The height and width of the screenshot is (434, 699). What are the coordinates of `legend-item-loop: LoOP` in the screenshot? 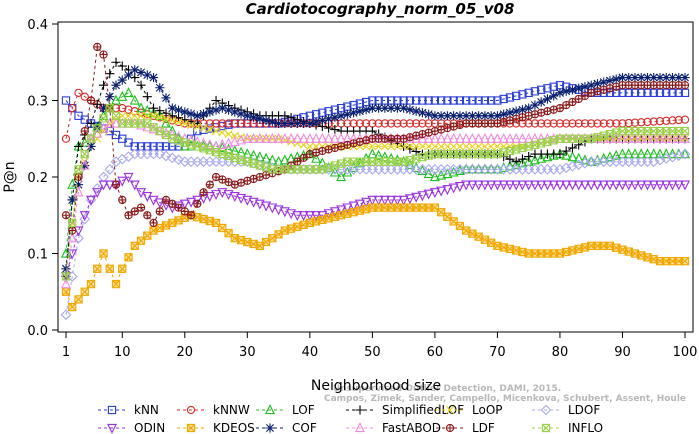 It's located at (469, 410).